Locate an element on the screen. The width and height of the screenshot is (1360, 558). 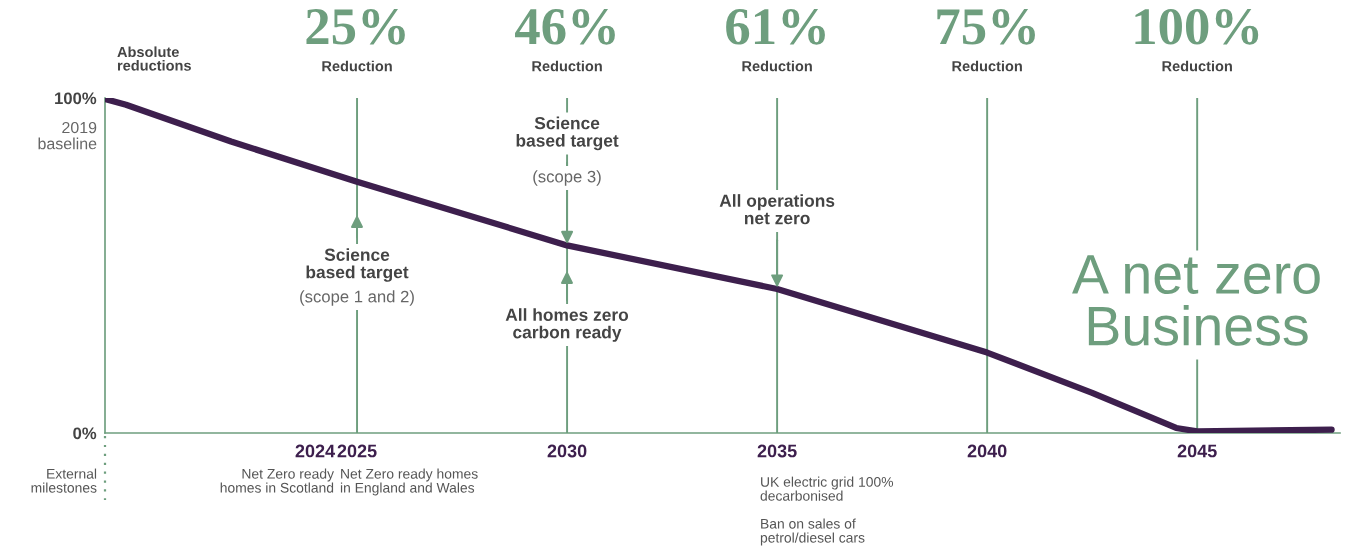
text: Net Zero ready homes in Scotland is located at coordinates (277, 480).